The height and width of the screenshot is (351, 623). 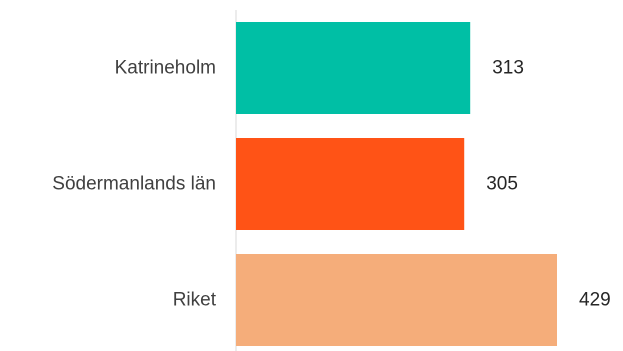 What do you see at coordinates (548, 184) in the screenshot?
I see `value-labels-group: 313 305 429` at bounding box center [548, 184].